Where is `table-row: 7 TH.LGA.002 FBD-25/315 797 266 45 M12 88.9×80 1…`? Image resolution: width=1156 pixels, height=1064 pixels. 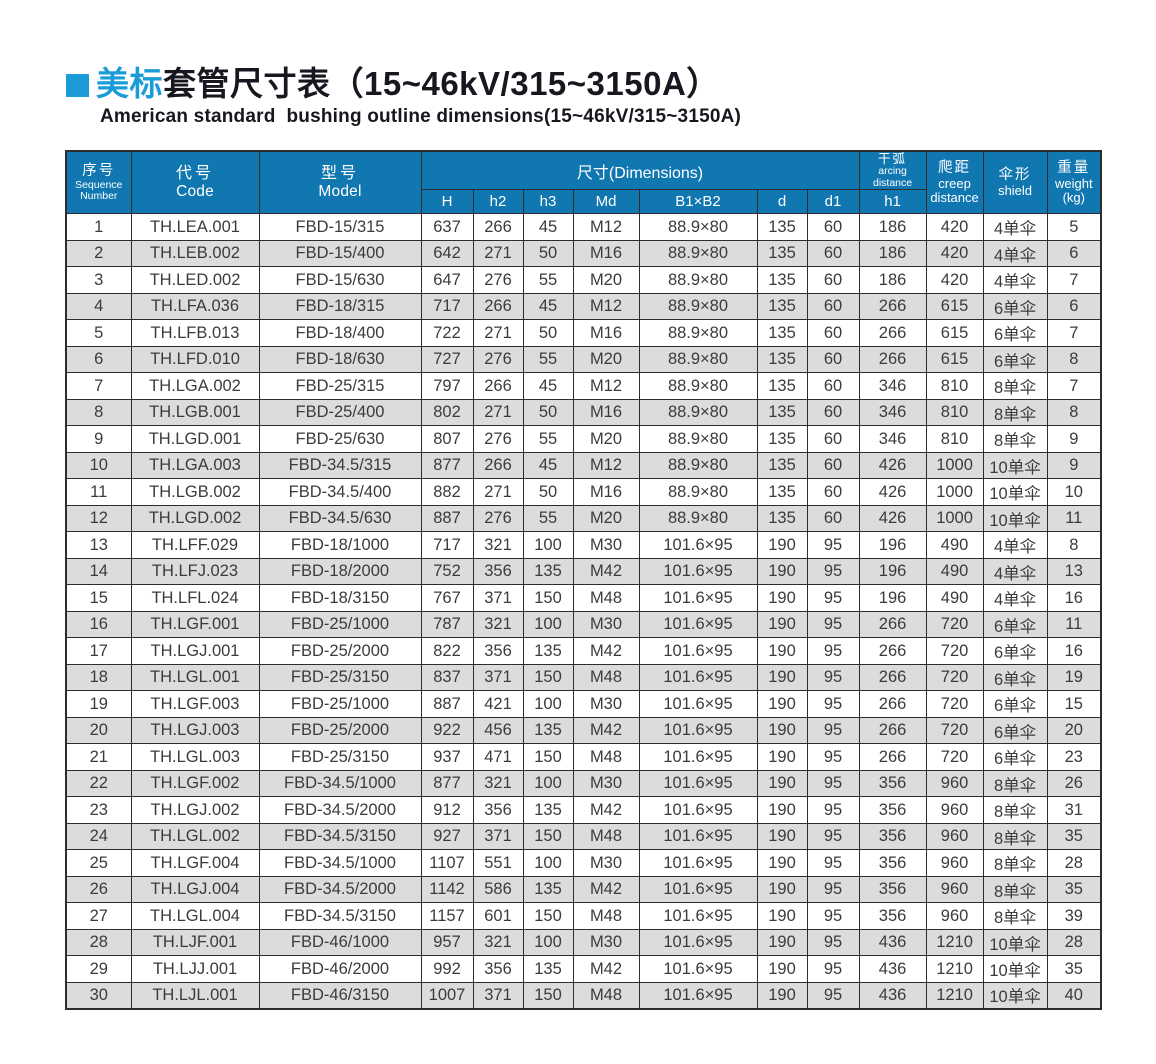 table-row: 7 TH.LGA.002 FBD-25/315 797 266 45 M12 88.9×80 1… is located at coordinates (583, 386).